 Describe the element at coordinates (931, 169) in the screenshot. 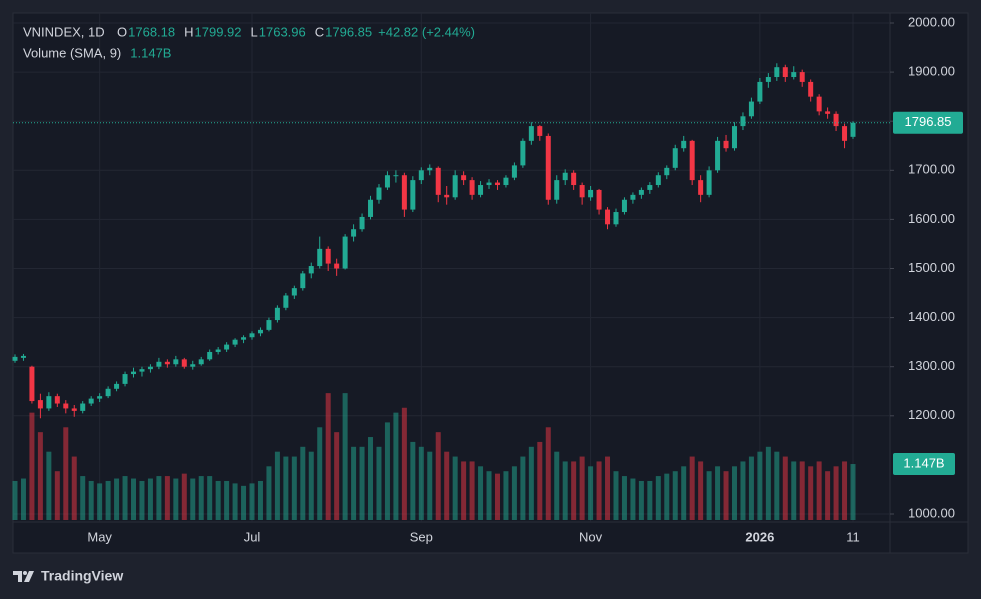

I see `y-tick-label: 1700.00` at that location.